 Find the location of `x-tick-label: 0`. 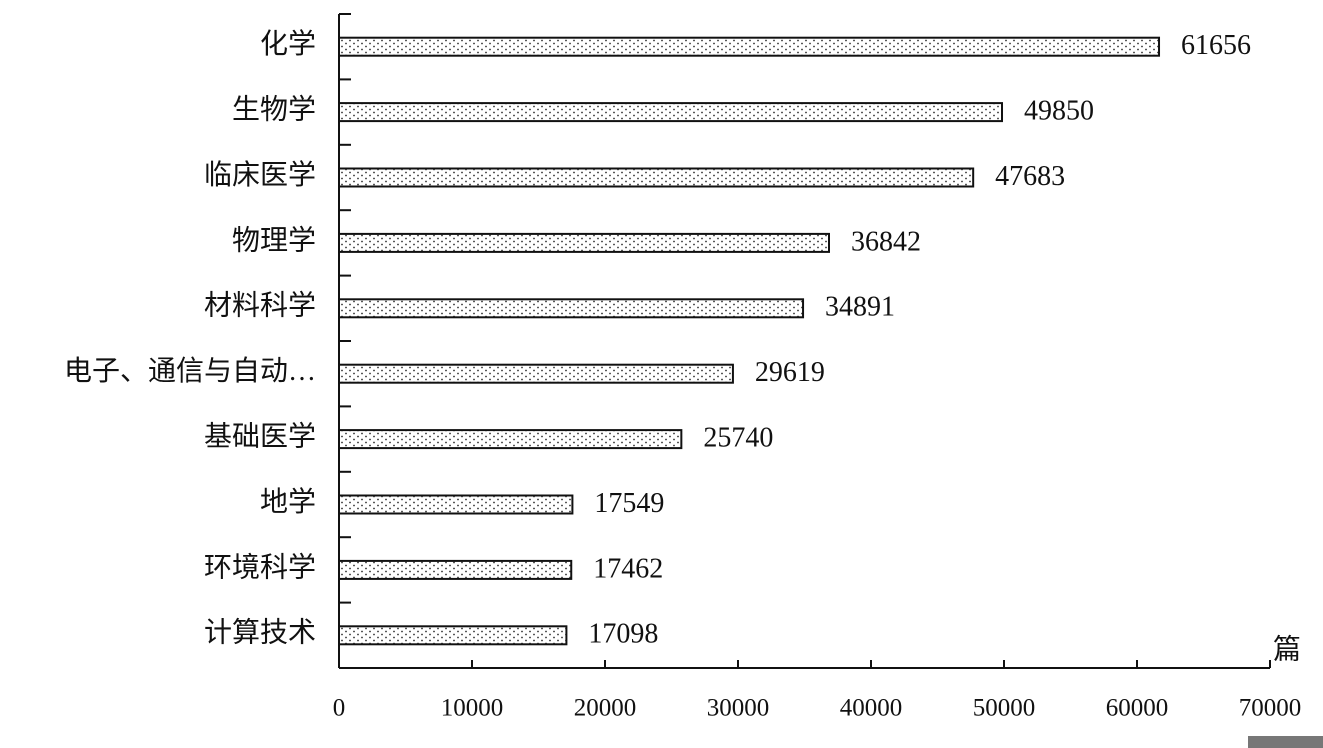

x-tick-label: 0 is located at coordinates (339, 708).